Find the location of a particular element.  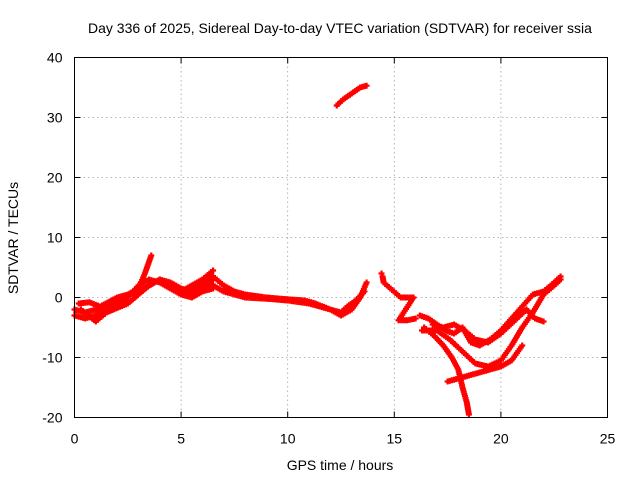

series-track-g is located at coordinates (351, 95).